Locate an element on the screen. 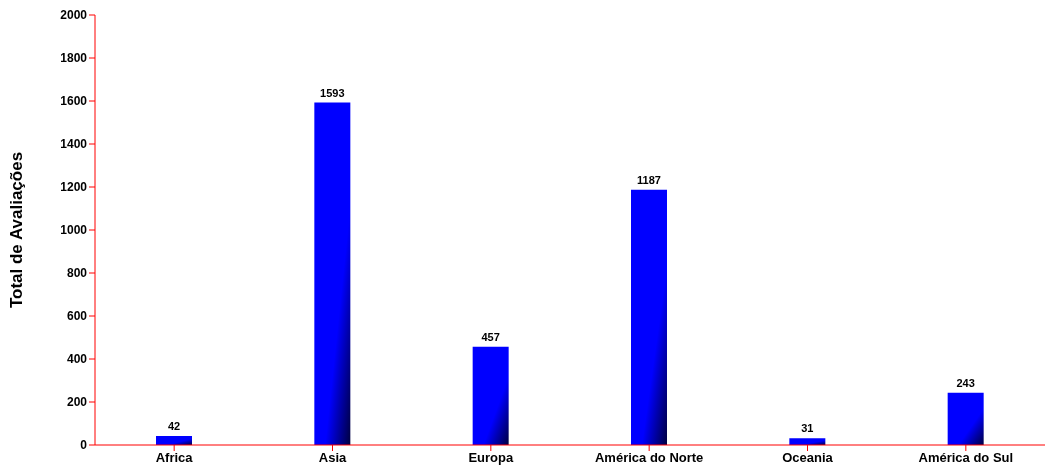  data-label: 31 is located at coordinates (807, 428).